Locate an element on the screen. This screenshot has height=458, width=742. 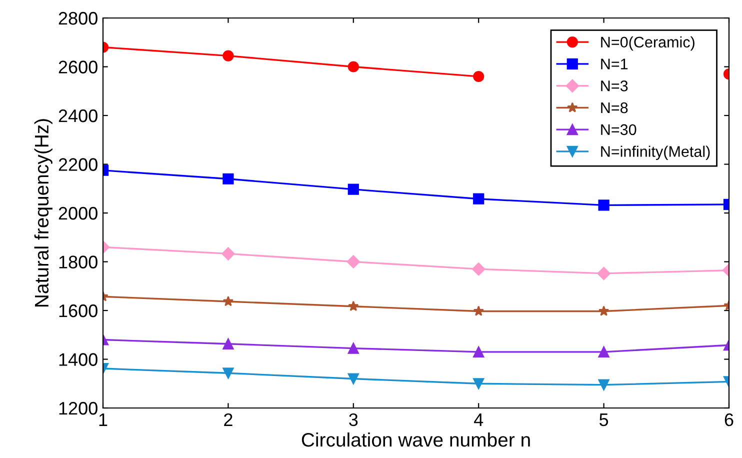
legend-label: N=3 is located at coordinates (614, 86).